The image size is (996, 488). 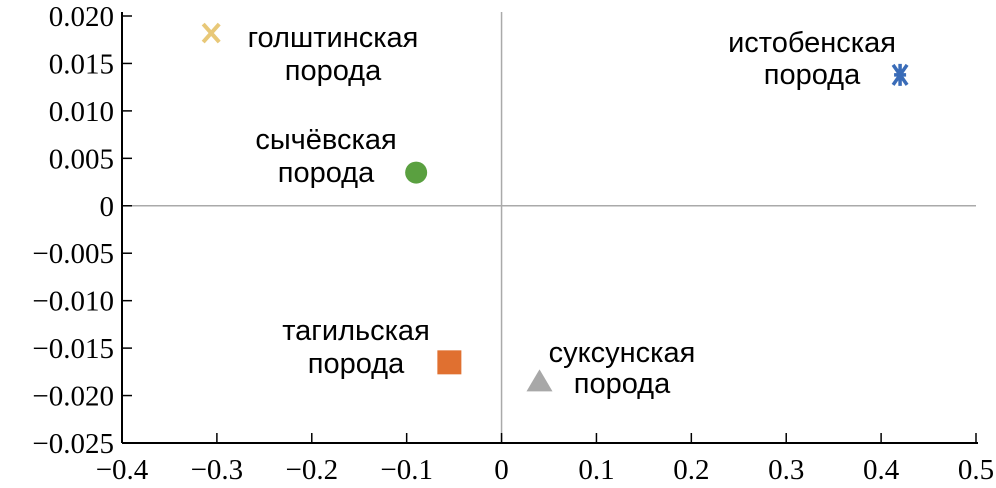 What do you see at coordinates (333, 38) in the screenshot?
I see `data-point-label: голштинская` at bounding box center [333, 38].